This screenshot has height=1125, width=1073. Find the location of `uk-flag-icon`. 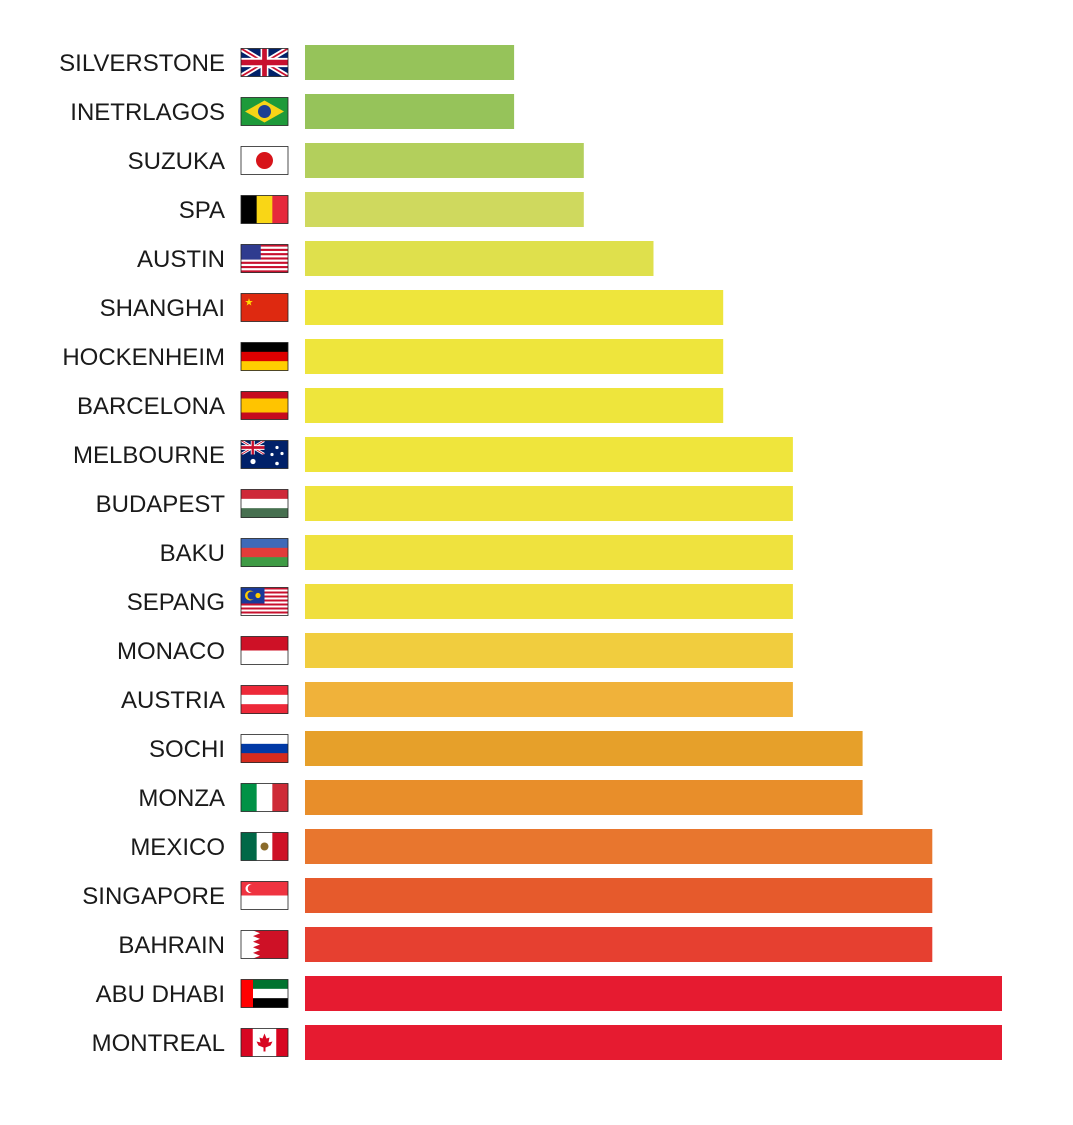

uk-flag-icon is located at coordinates (264, 62).